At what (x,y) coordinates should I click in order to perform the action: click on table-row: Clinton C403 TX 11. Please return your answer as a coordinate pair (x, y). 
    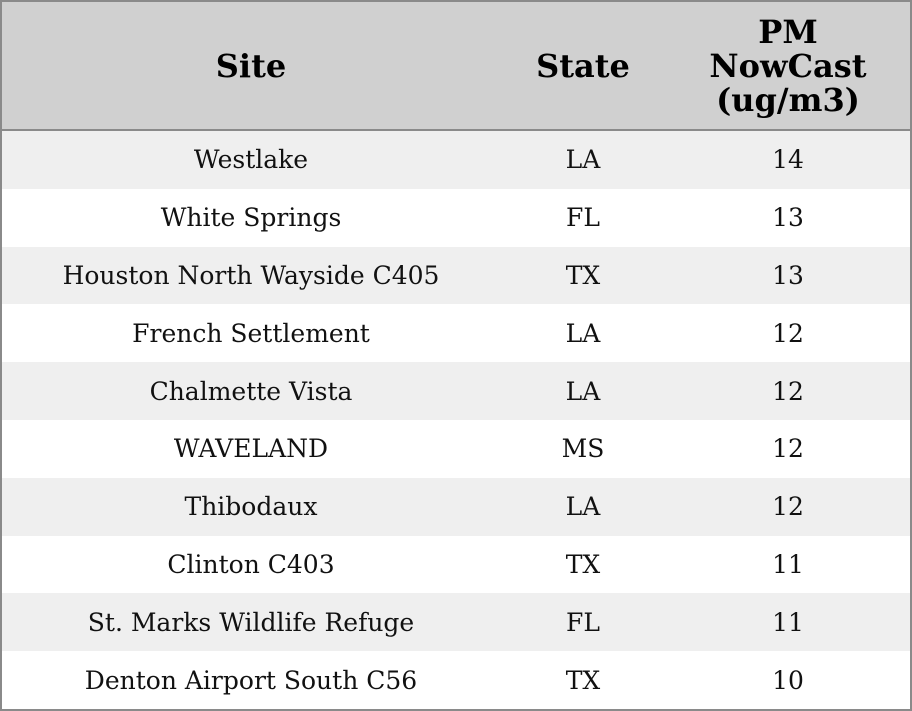
    Looking at the image, I should click on (456, 564).